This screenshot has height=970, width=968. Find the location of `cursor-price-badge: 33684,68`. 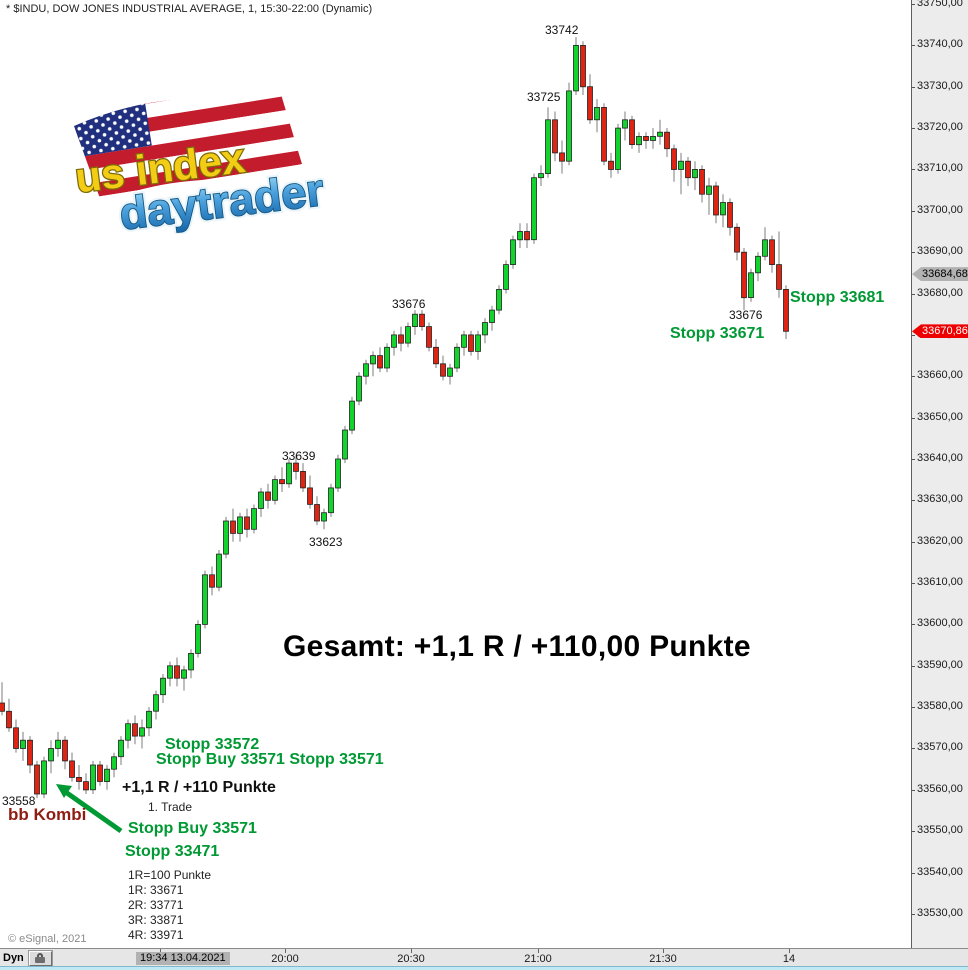

cursor-price-badge: 33684,68 is located at coordinates (940, 274).